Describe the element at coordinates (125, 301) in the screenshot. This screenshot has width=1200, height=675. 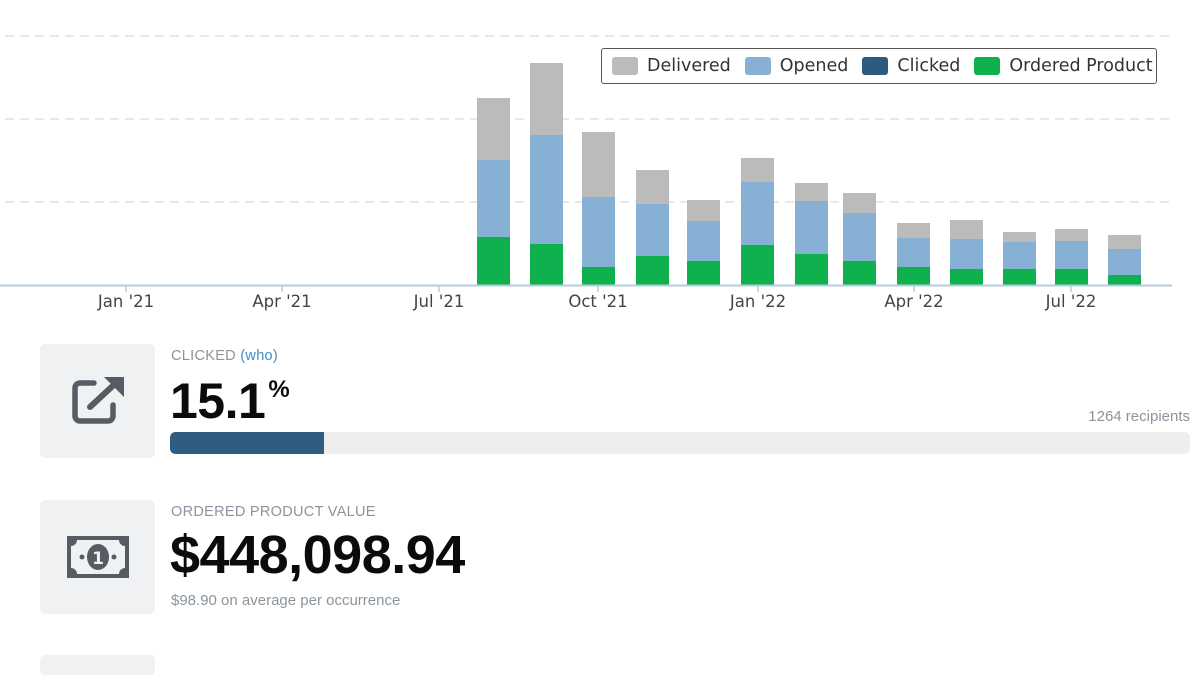
I see `x-tick-label-0: Jan '21` at that location.